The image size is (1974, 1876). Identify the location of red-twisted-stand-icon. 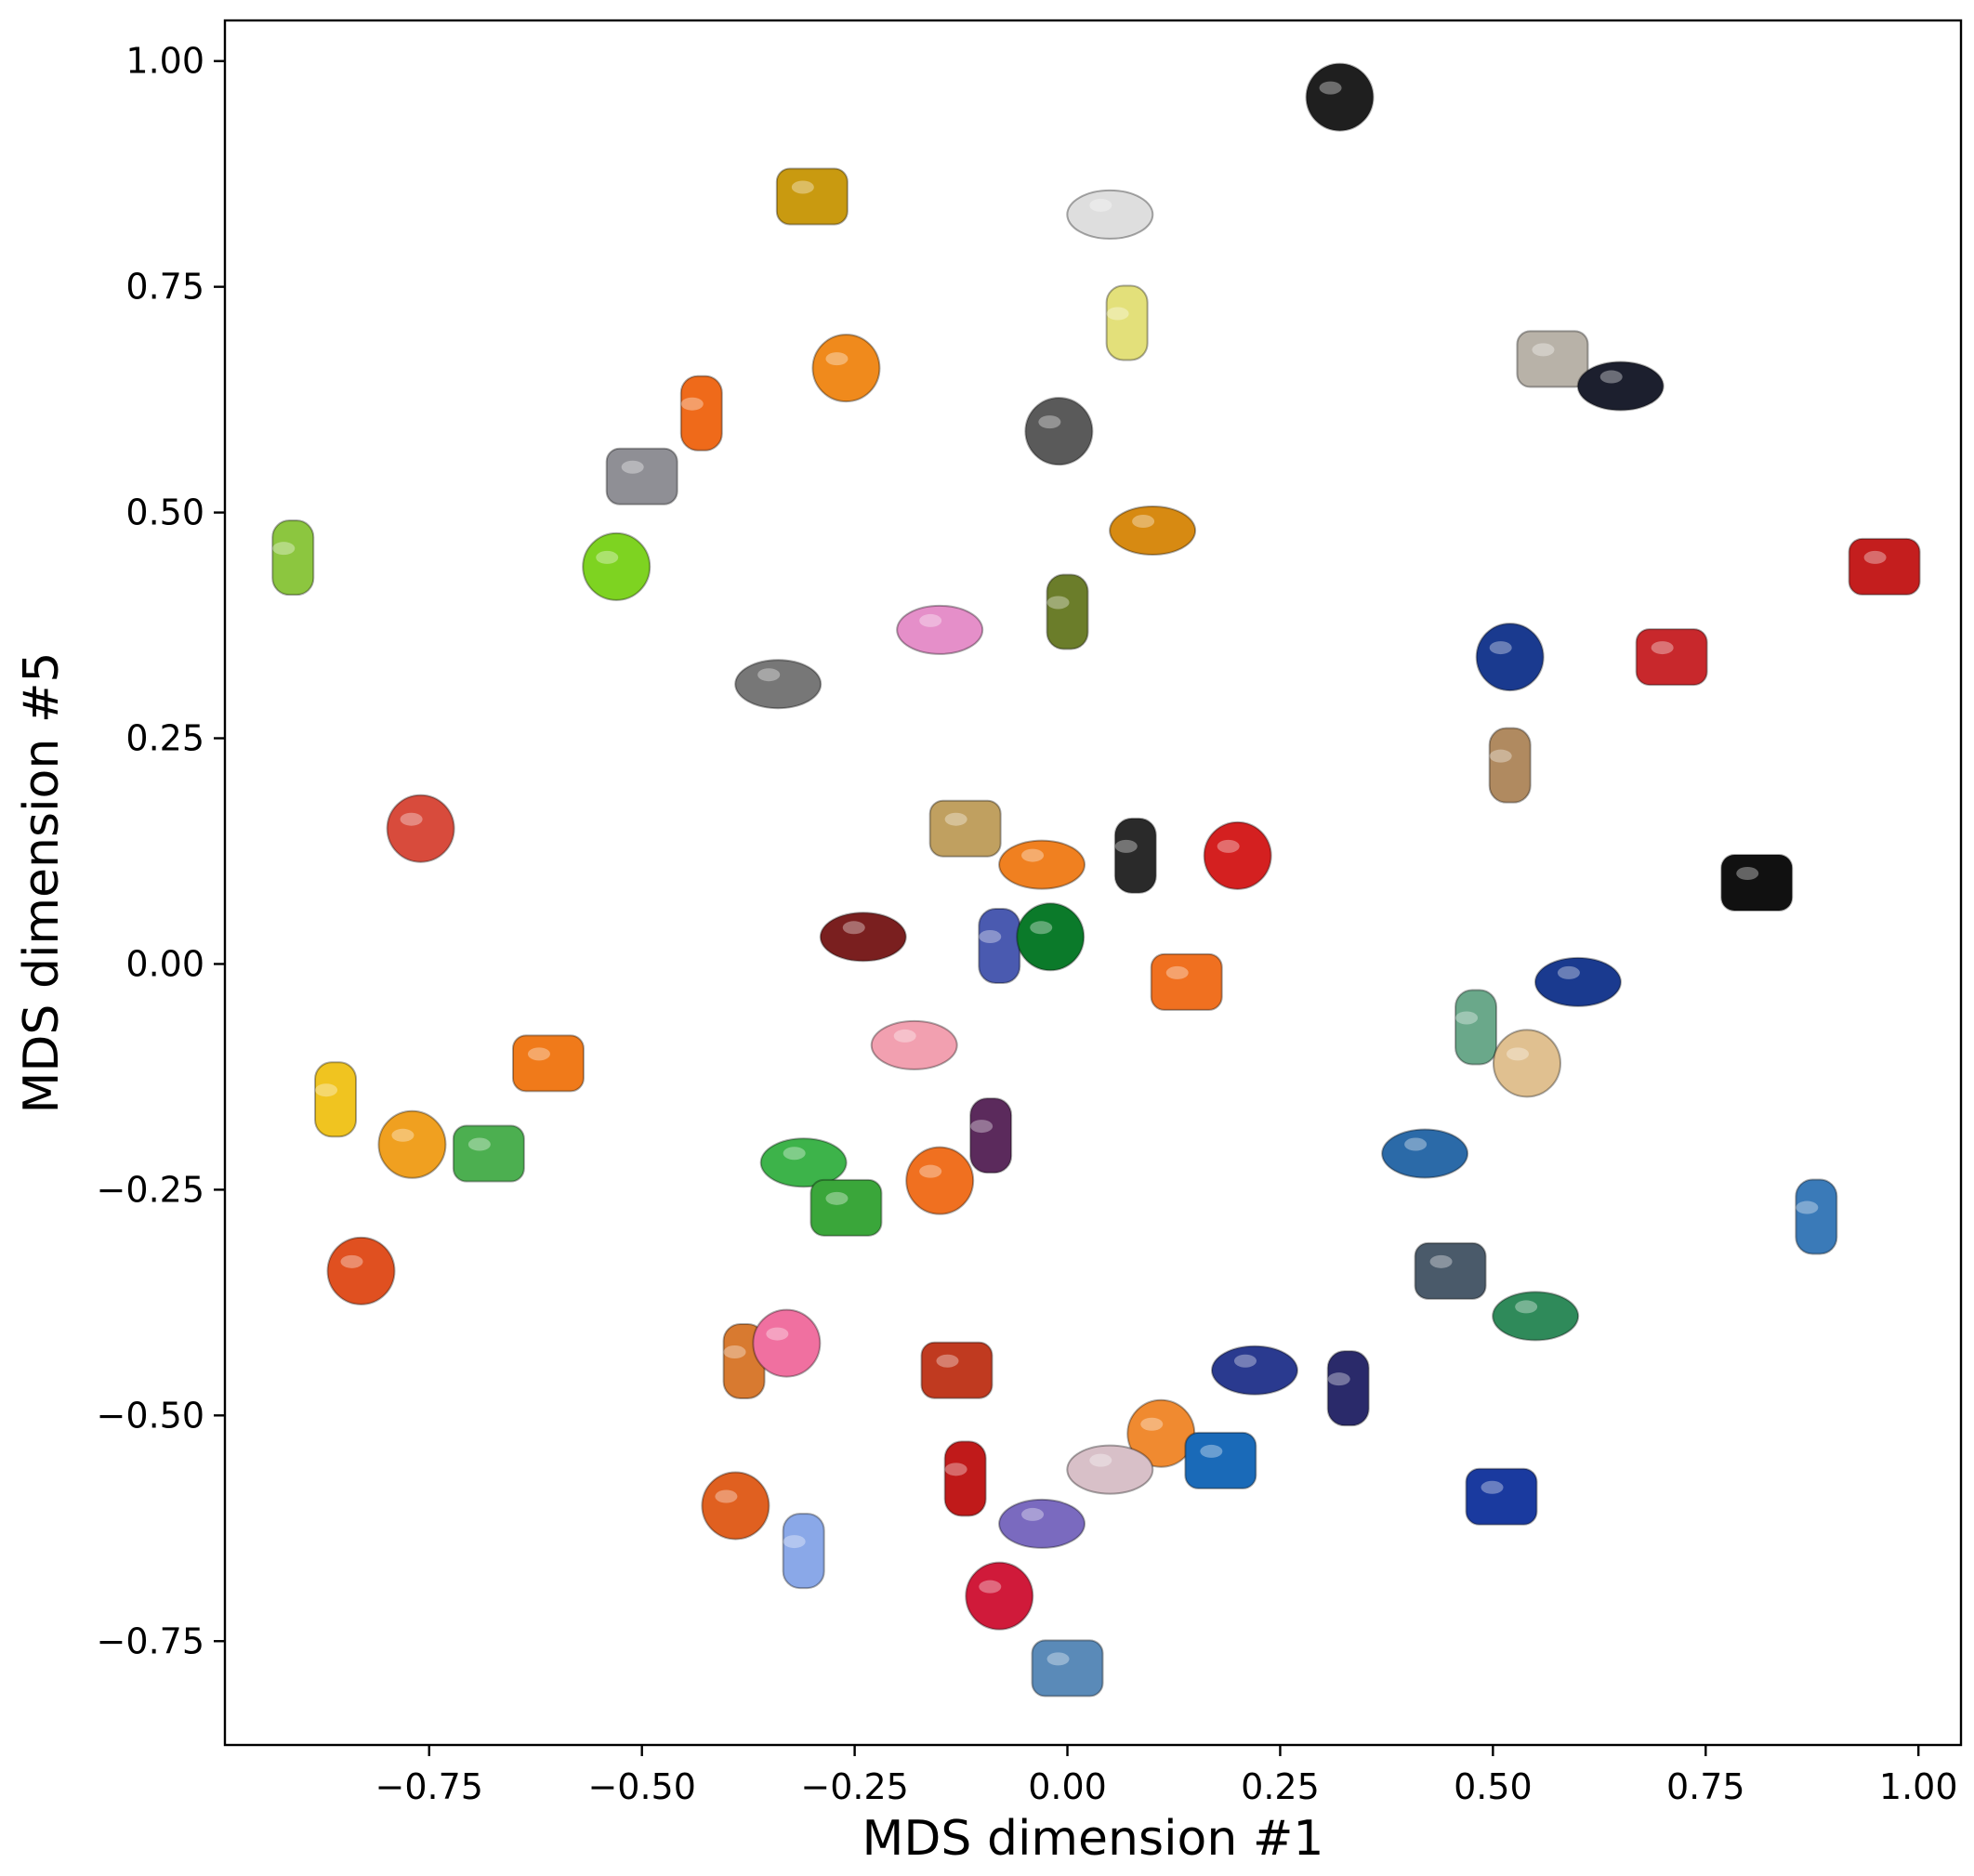
(1672, 657).